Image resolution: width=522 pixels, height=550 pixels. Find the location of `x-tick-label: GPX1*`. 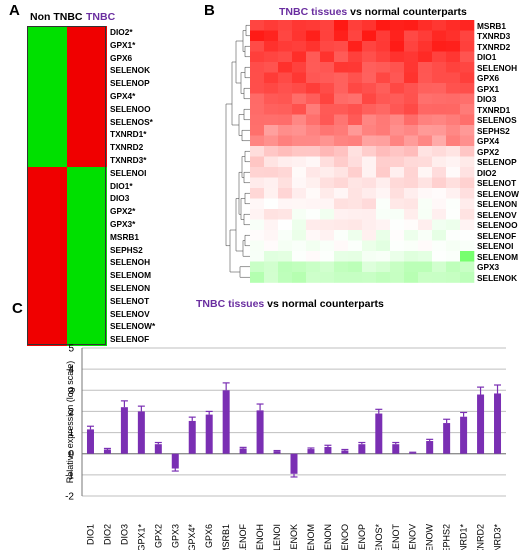

x-tick-label: GPX1* is located at coordinates (141, 537).